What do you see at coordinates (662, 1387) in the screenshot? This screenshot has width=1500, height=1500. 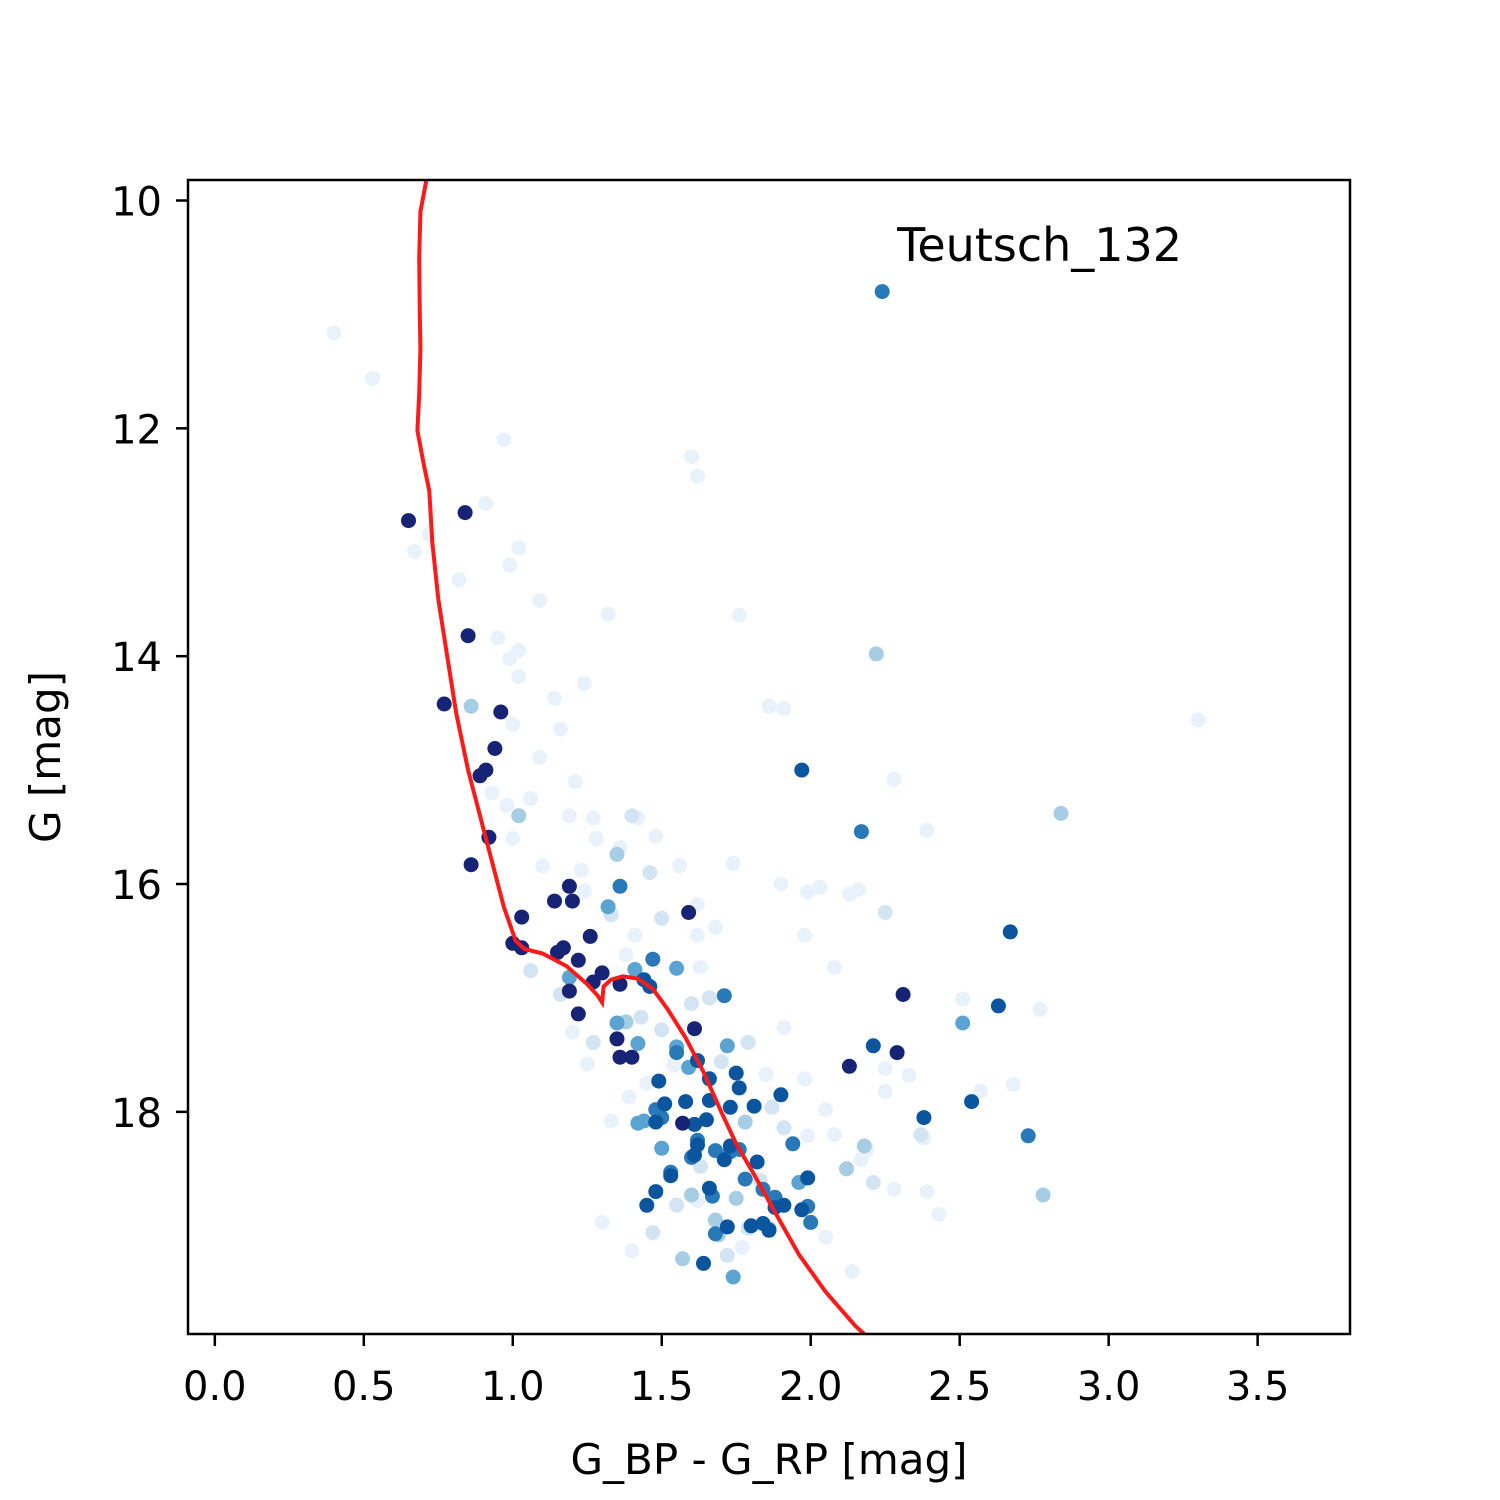 I see `x-tick-label: 1.5` at bounding box center [662, 1387].